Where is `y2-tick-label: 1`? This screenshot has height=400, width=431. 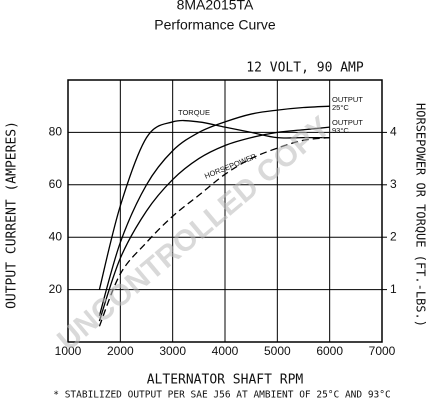
y2-tick-label: 1 is located at coordinates (393, 289).